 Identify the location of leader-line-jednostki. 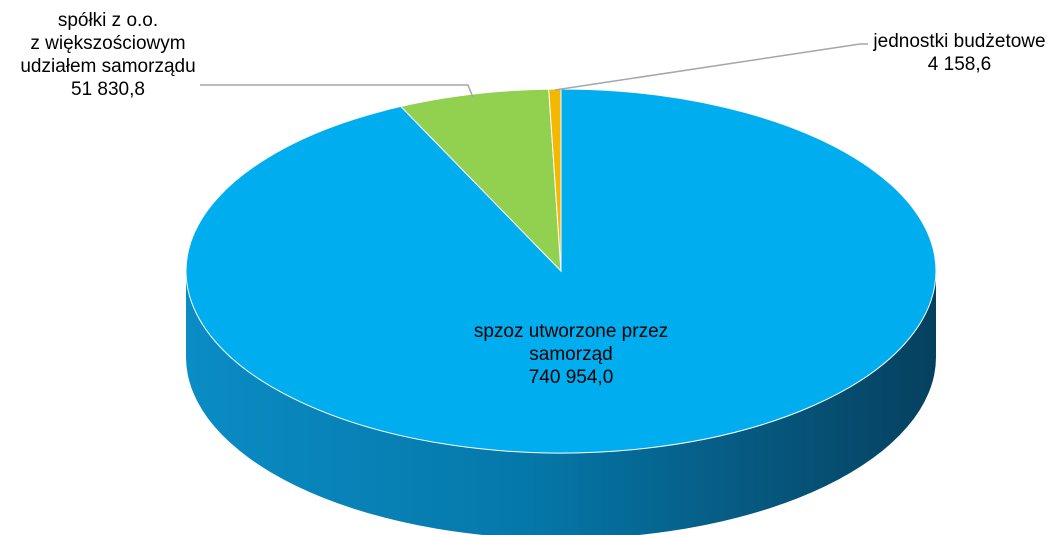
(711, 67).